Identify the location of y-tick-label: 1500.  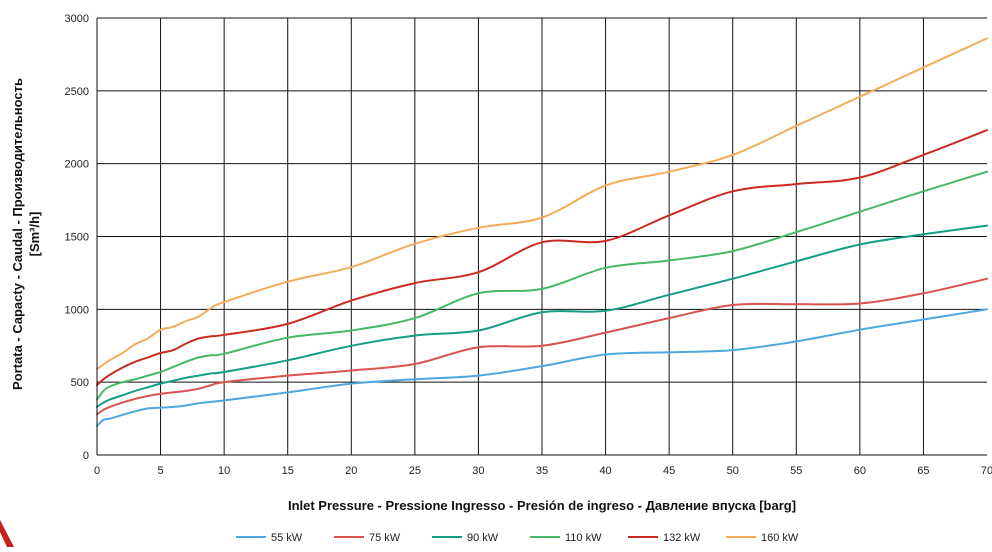
(77, 238).